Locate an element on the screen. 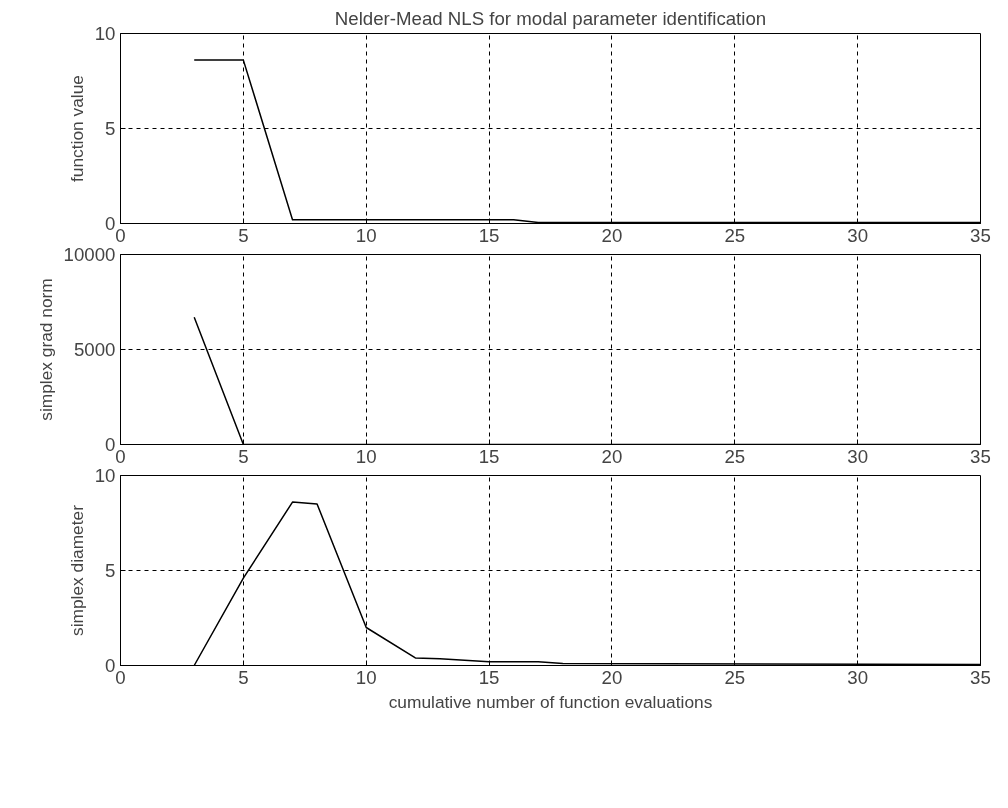 This screenshot has height=808, width=1008. y-axis-title: simplex diameter is located at coordinates (76, 570).